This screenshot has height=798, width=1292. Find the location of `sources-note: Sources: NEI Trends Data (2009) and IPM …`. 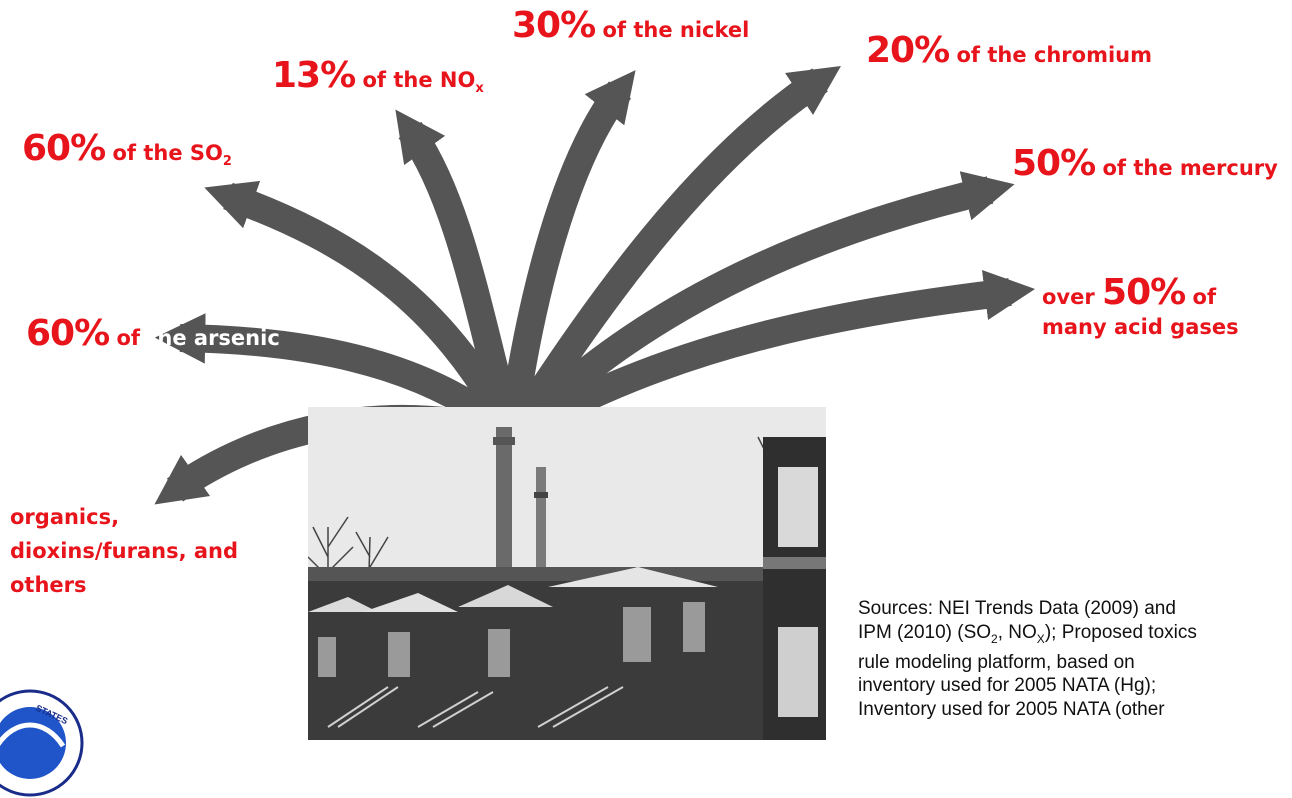

sources-note: Sources: NEI Trends Data (2009) and IPM … is located at coordinates (1027, 659).